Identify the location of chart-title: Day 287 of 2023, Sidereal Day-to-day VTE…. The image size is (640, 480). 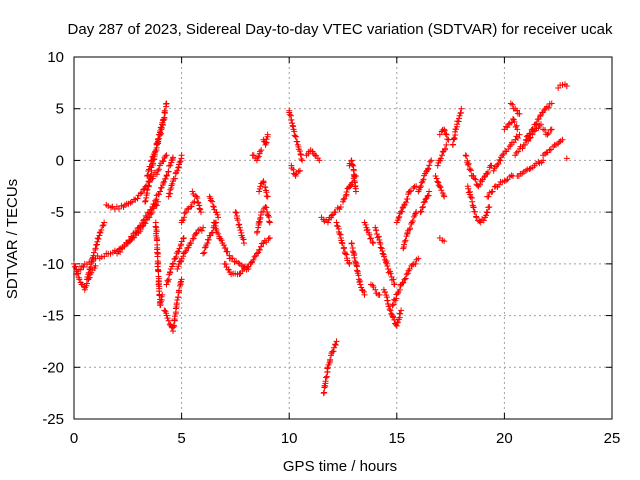
(340, 29).